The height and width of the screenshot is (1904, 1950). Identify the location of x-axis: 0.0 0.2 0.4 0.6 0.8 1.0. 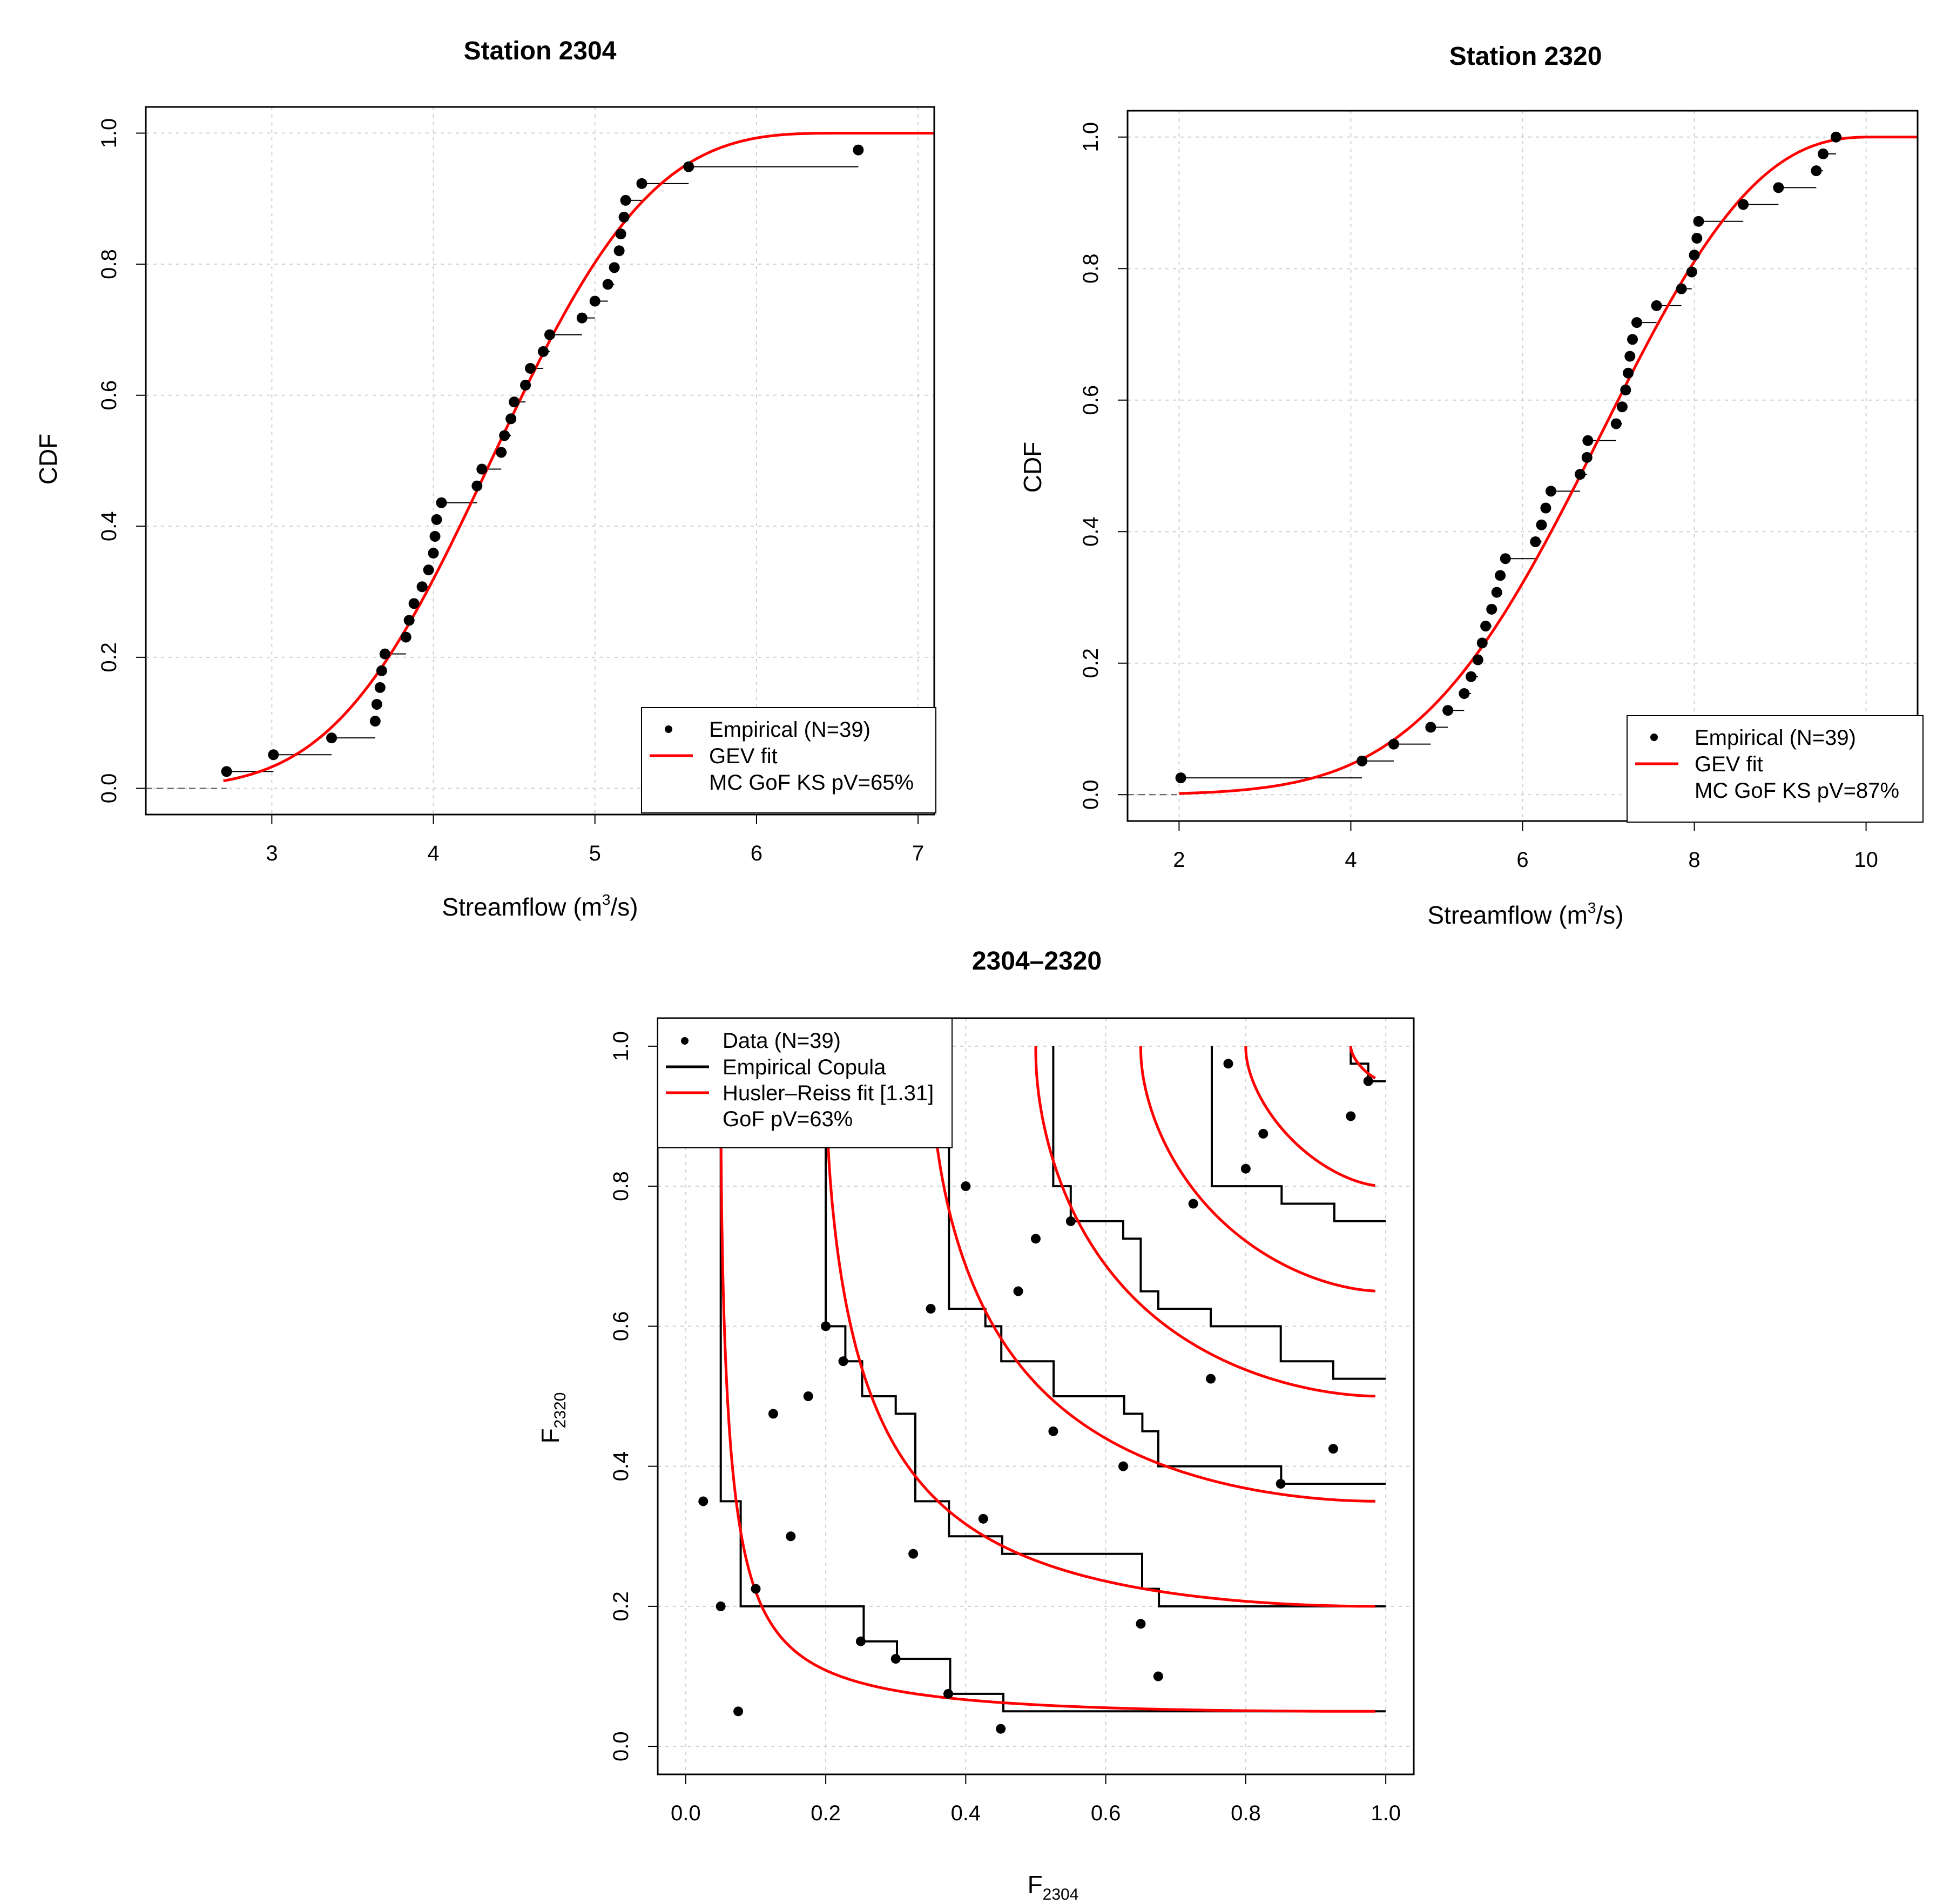
(1036, 1800).